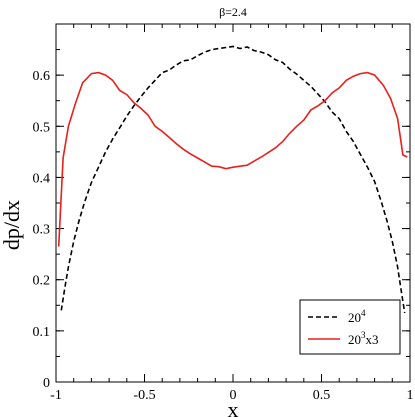  Describe the element at coordinates (42, 76) in the screenshot. I see `y-tick-label: 0.6` at that location.